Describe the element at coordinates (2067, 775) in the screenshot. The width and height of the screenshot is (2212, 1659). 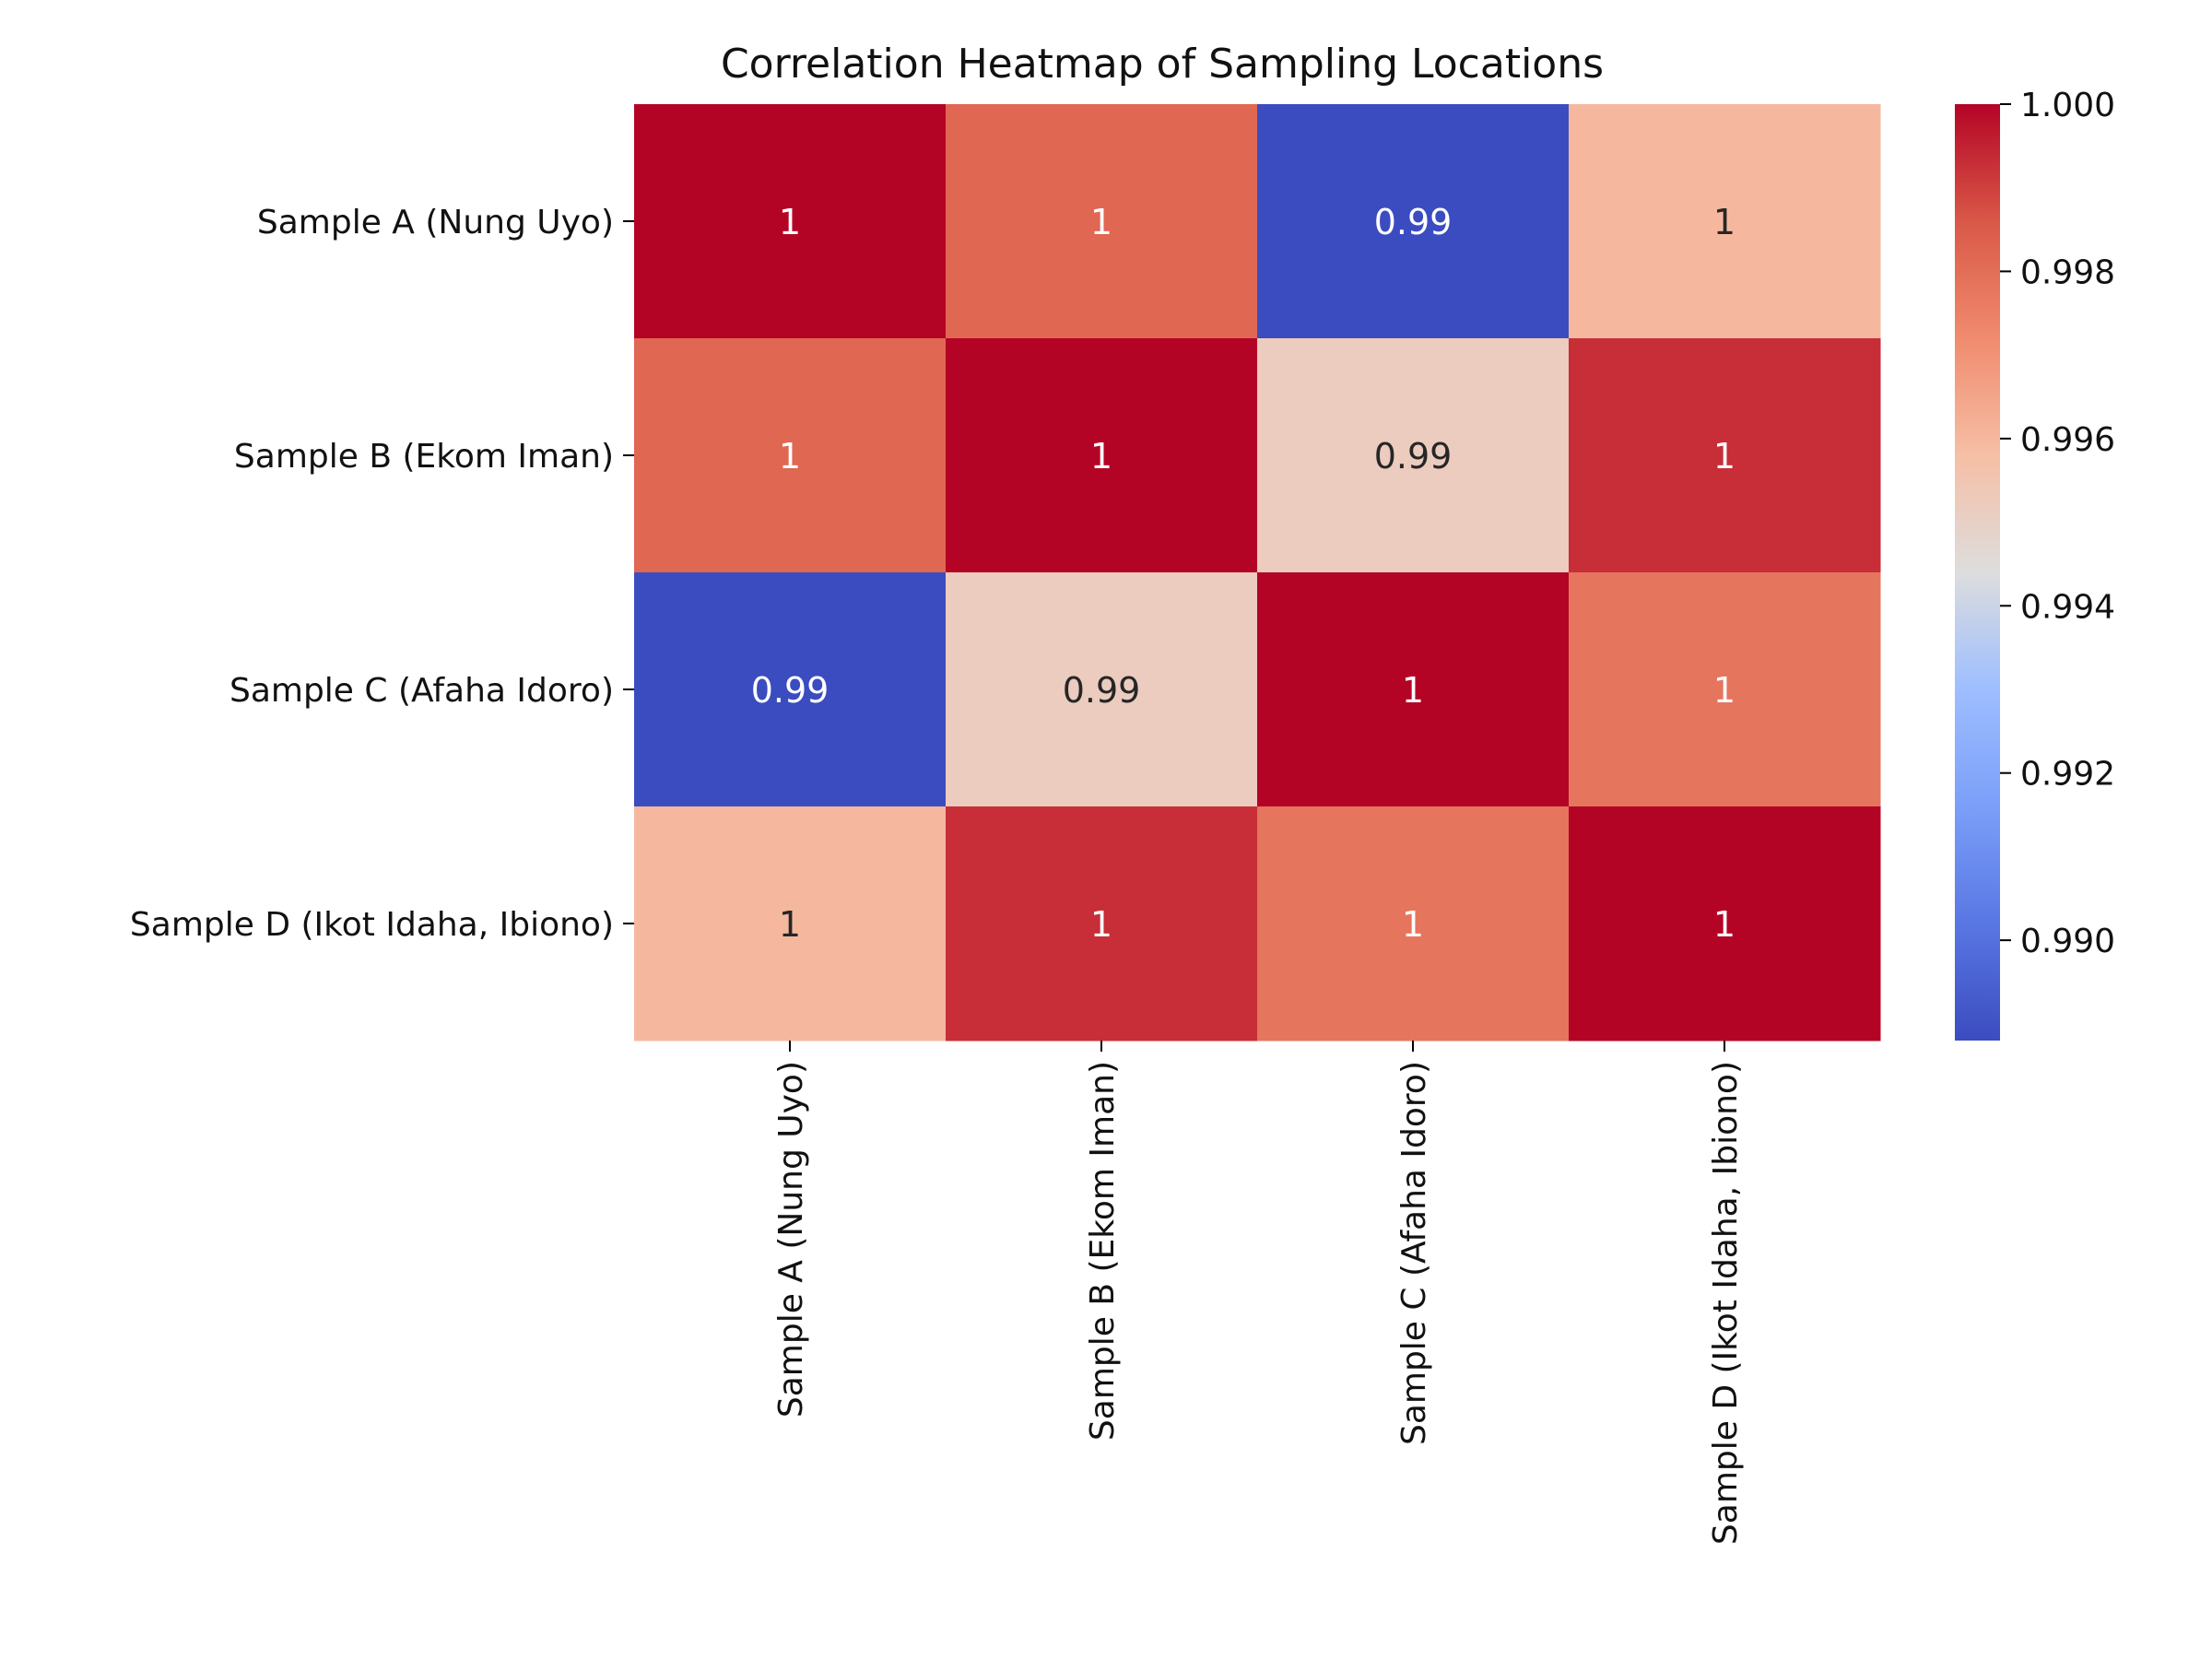
I see `colorbar-tick-label-1: 0.992` at that location.